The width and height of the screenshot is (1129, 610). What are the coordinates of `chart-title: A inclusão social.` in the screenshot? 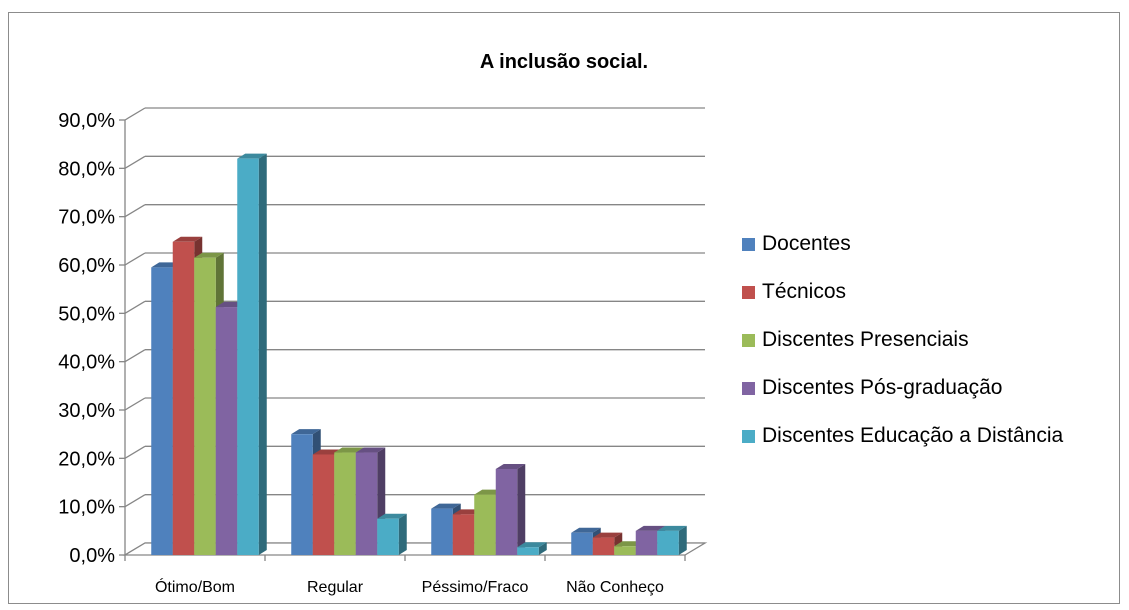 It's located at (564, 62).